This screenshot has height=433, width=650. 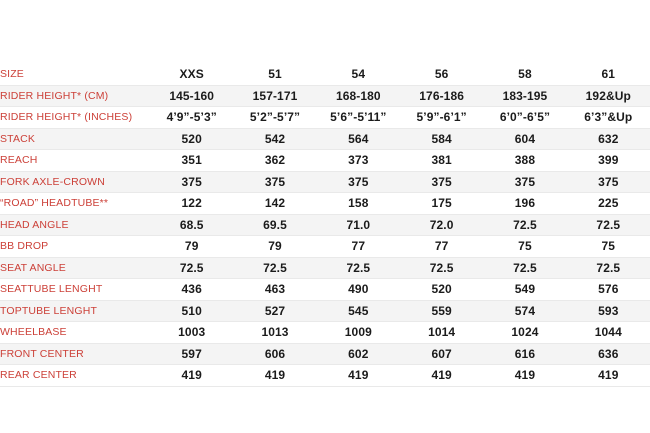 What do you see at coordinates (75, 267) in the screenshot?
I see `row-label: SEAT ANGLE` at bounding box center [75, 267].